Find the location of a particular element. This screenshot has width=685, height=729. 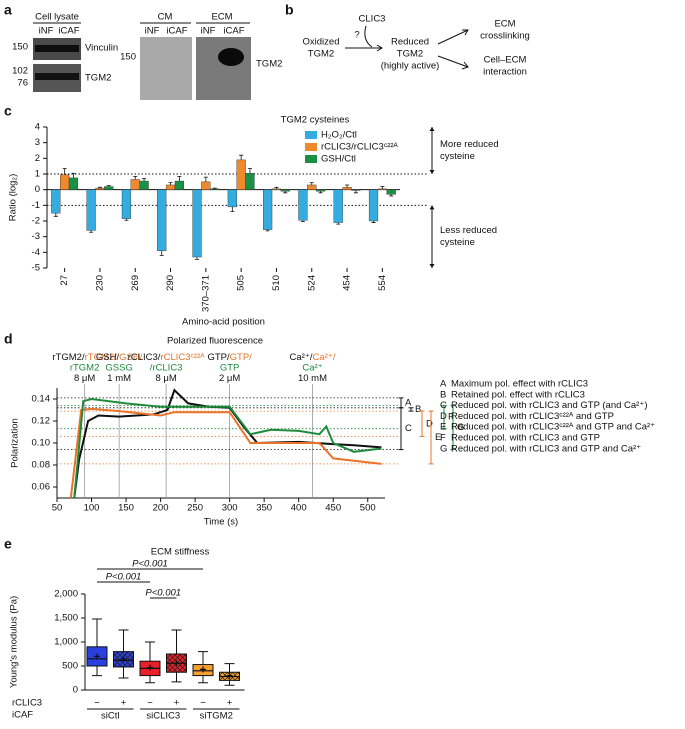

legend-letter: C is located at coordinates (443, 405).